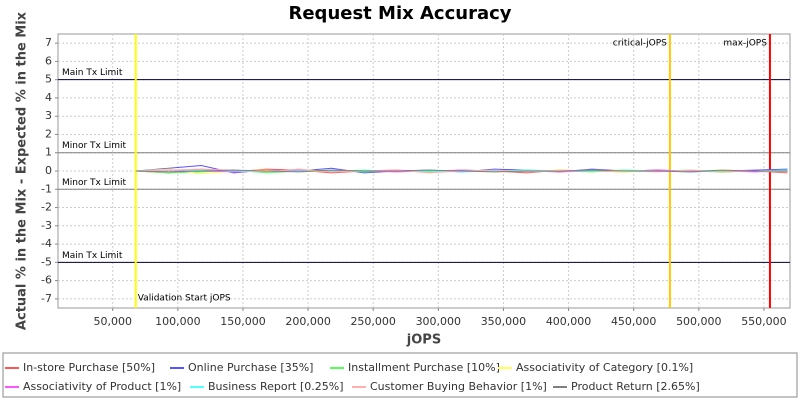  Describe the element at coordinates (48, 97) in the screenshot. I see `y-tick-label: 4` at that location.